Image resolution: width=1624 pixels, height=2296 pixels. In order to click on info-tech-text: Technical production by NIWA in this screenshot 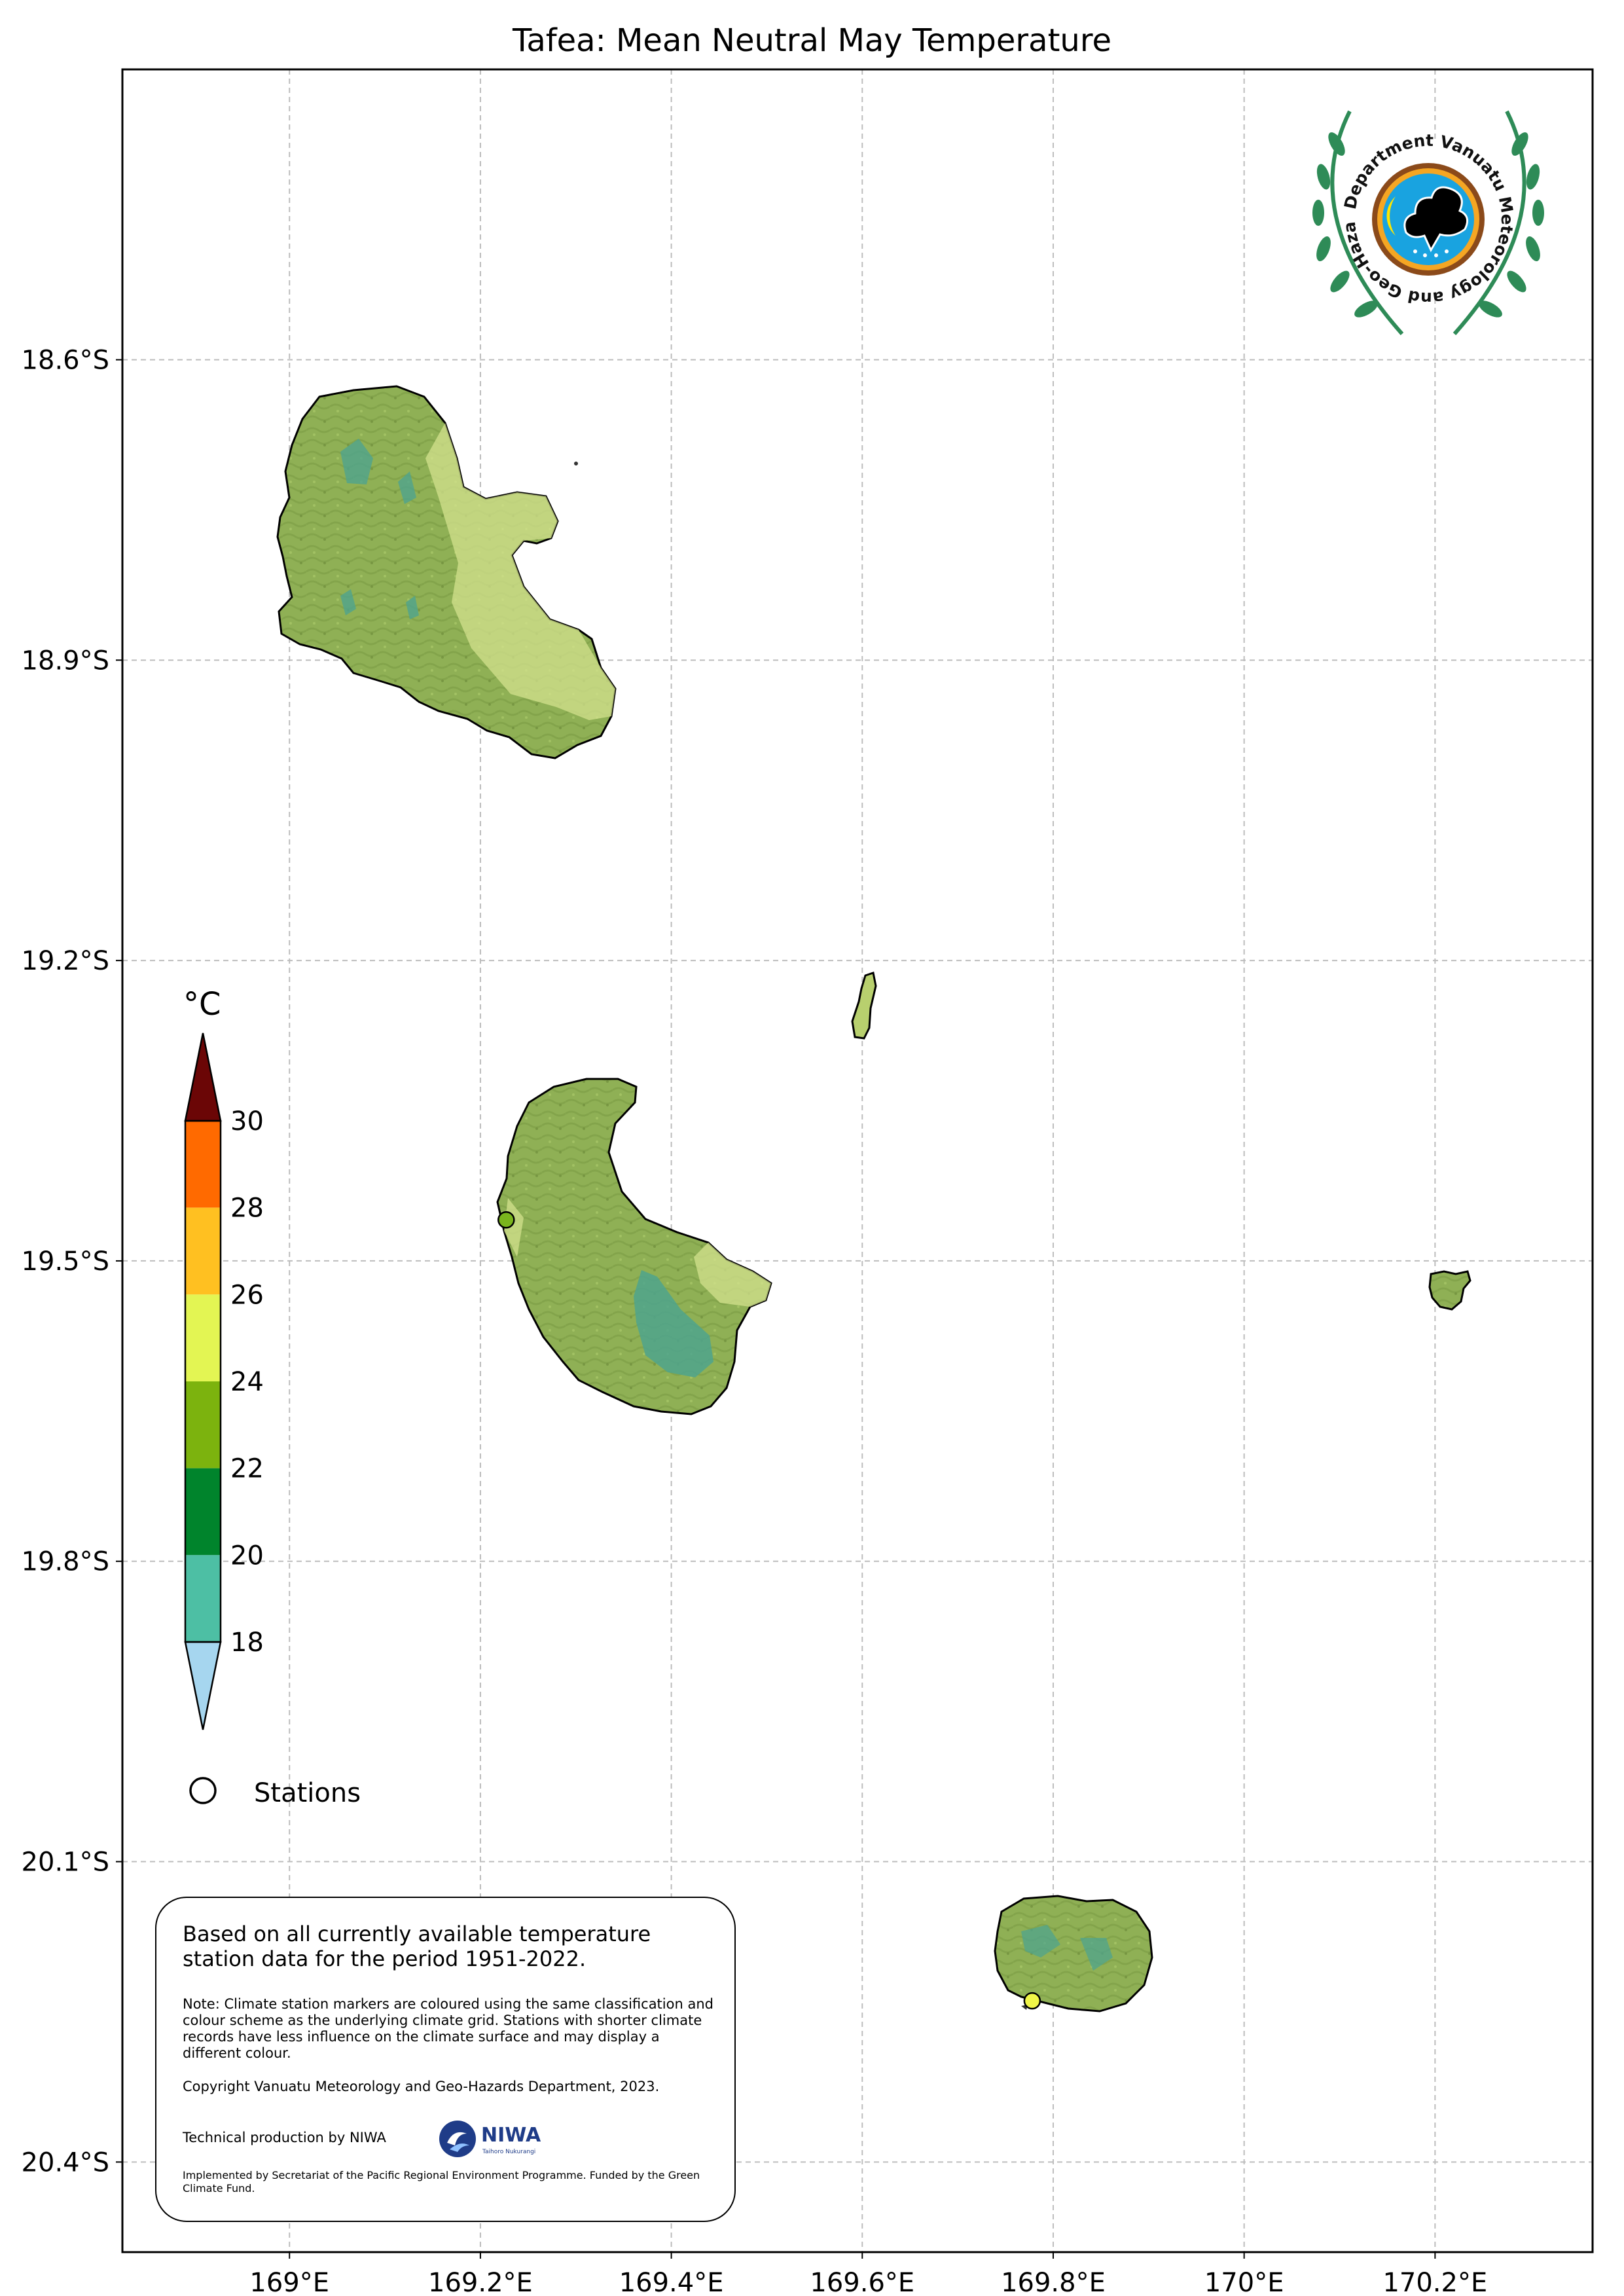, I will do `click(284, 2137)`.